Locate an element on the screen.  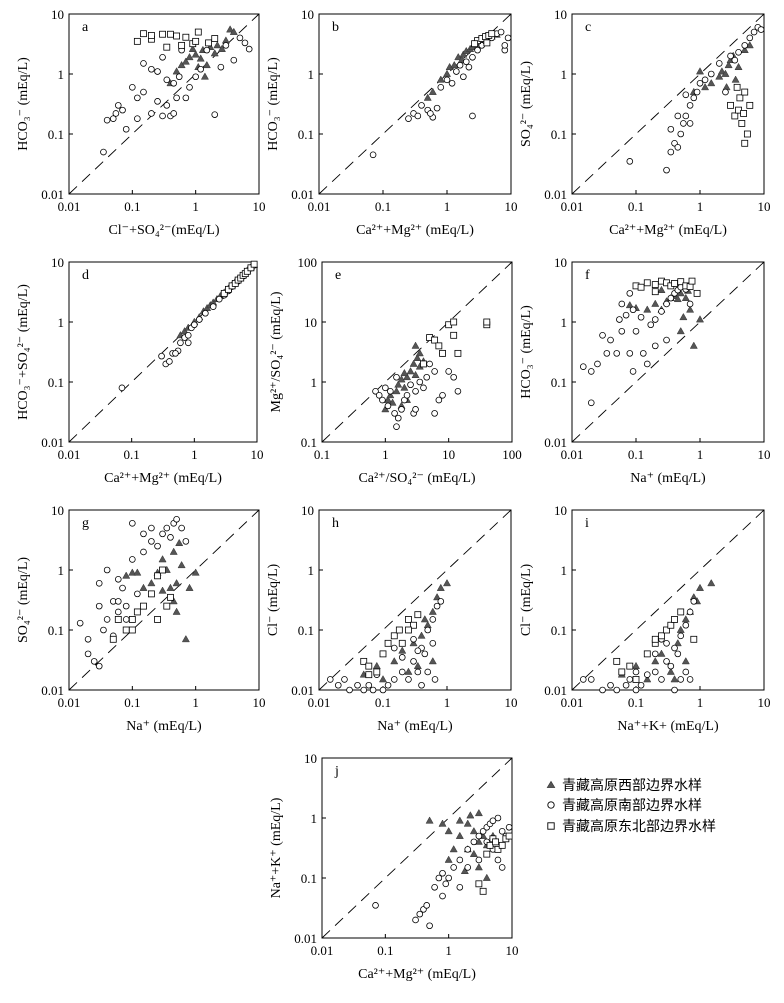
x-tick-label: 0.01 is located at coordinates (572, 454).